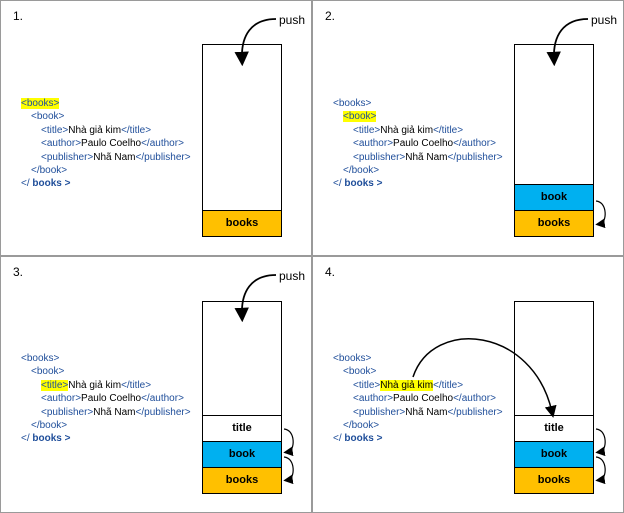 The width and height of the screenshot is (624, 513). Describe the element at coordinates (242, 140) in the screenshot. I see `stack: books` at that location.